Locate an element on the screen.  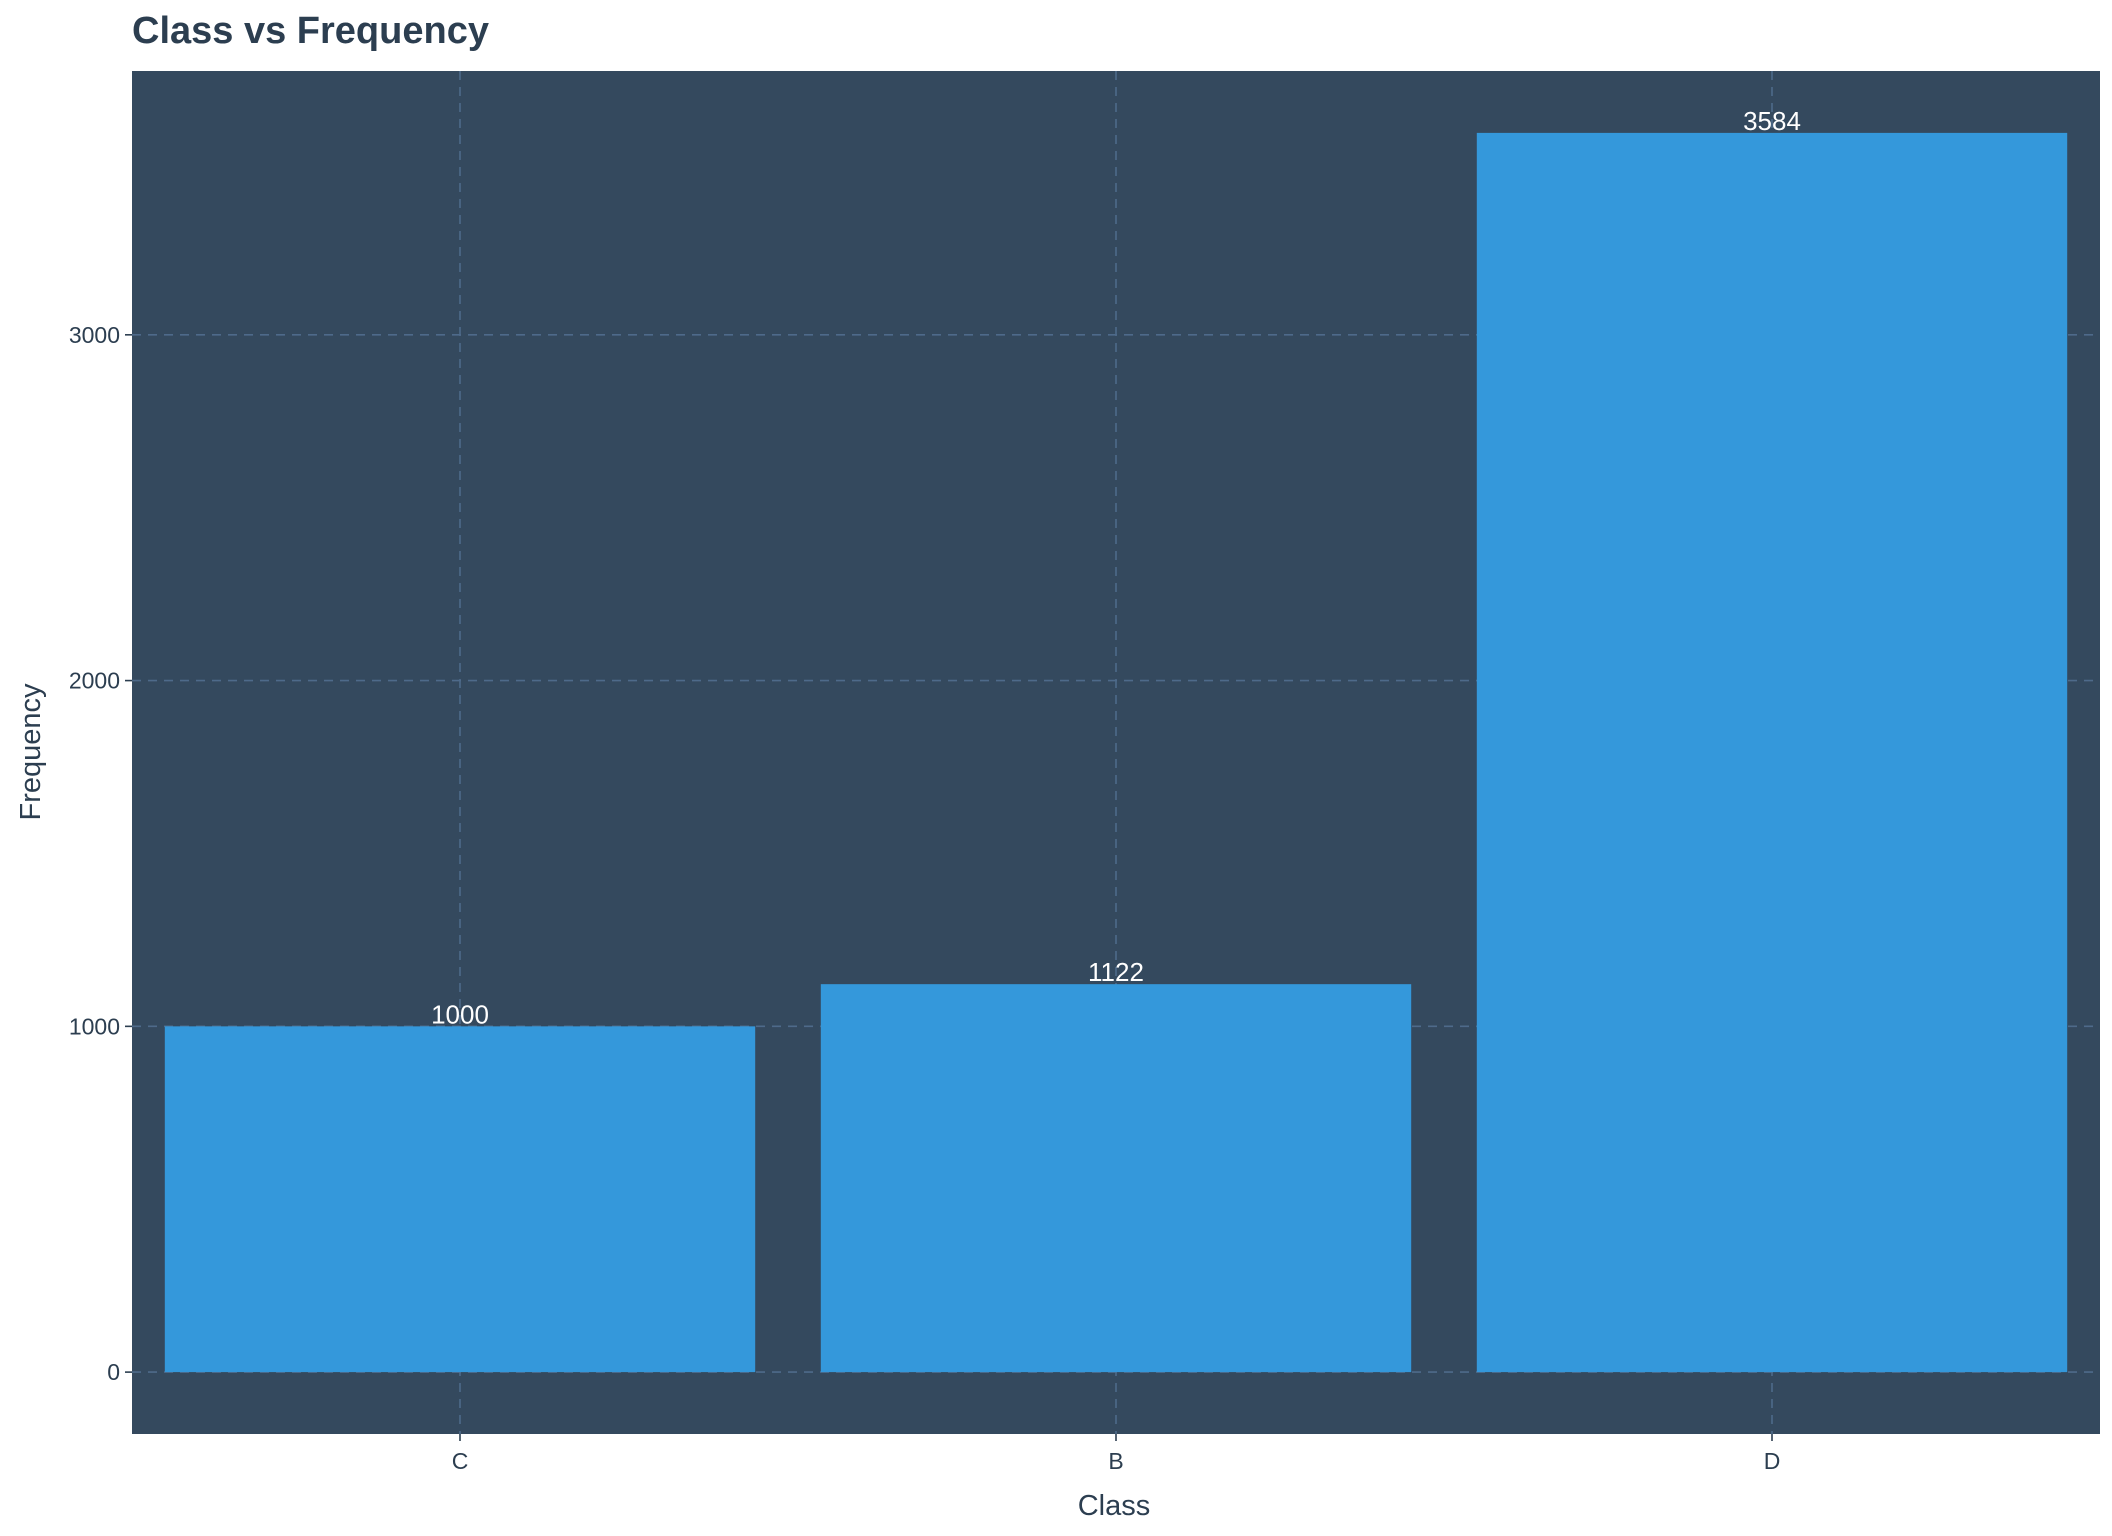
y-tick-label: 2000 is located at coordinates (94, 681).